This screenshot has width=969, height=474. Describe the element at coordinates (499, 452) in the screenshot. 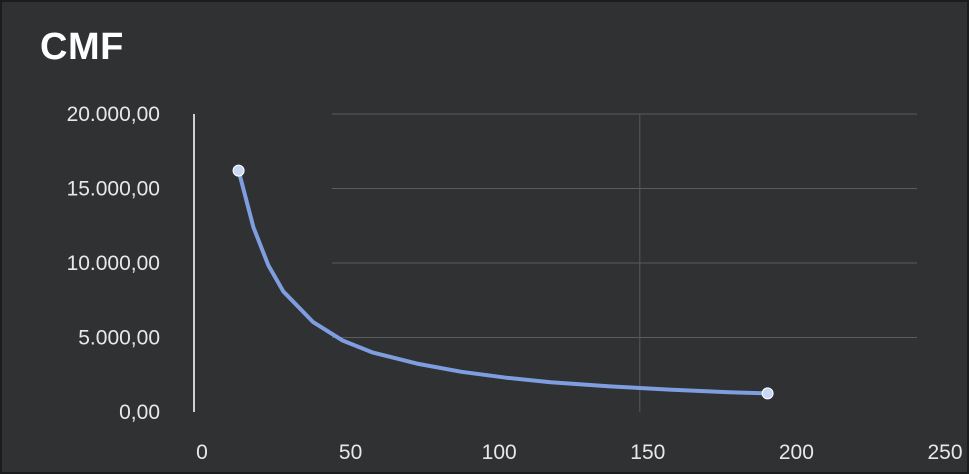

I see `x-tick-label: 100` at that location.